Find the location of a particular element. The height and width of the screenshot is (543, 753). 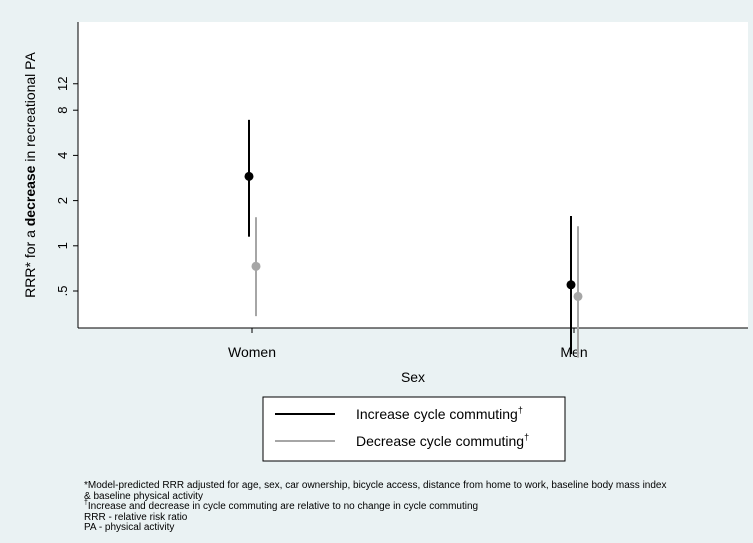

y-tick-label: 4 is located at coordinates (62, 155).